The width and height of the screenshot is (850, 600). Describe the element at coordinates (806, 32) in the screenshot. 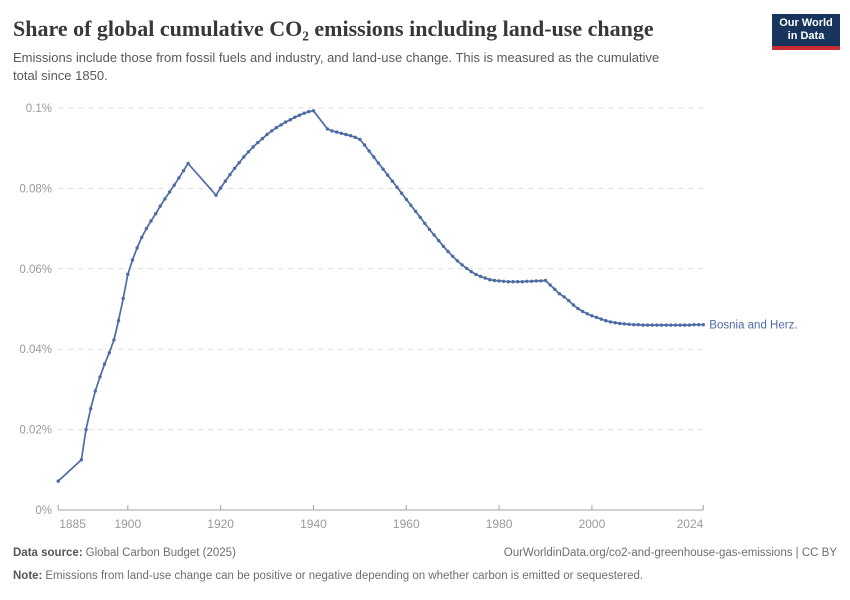

I see `owid-logo: Our World in Data` at that location.